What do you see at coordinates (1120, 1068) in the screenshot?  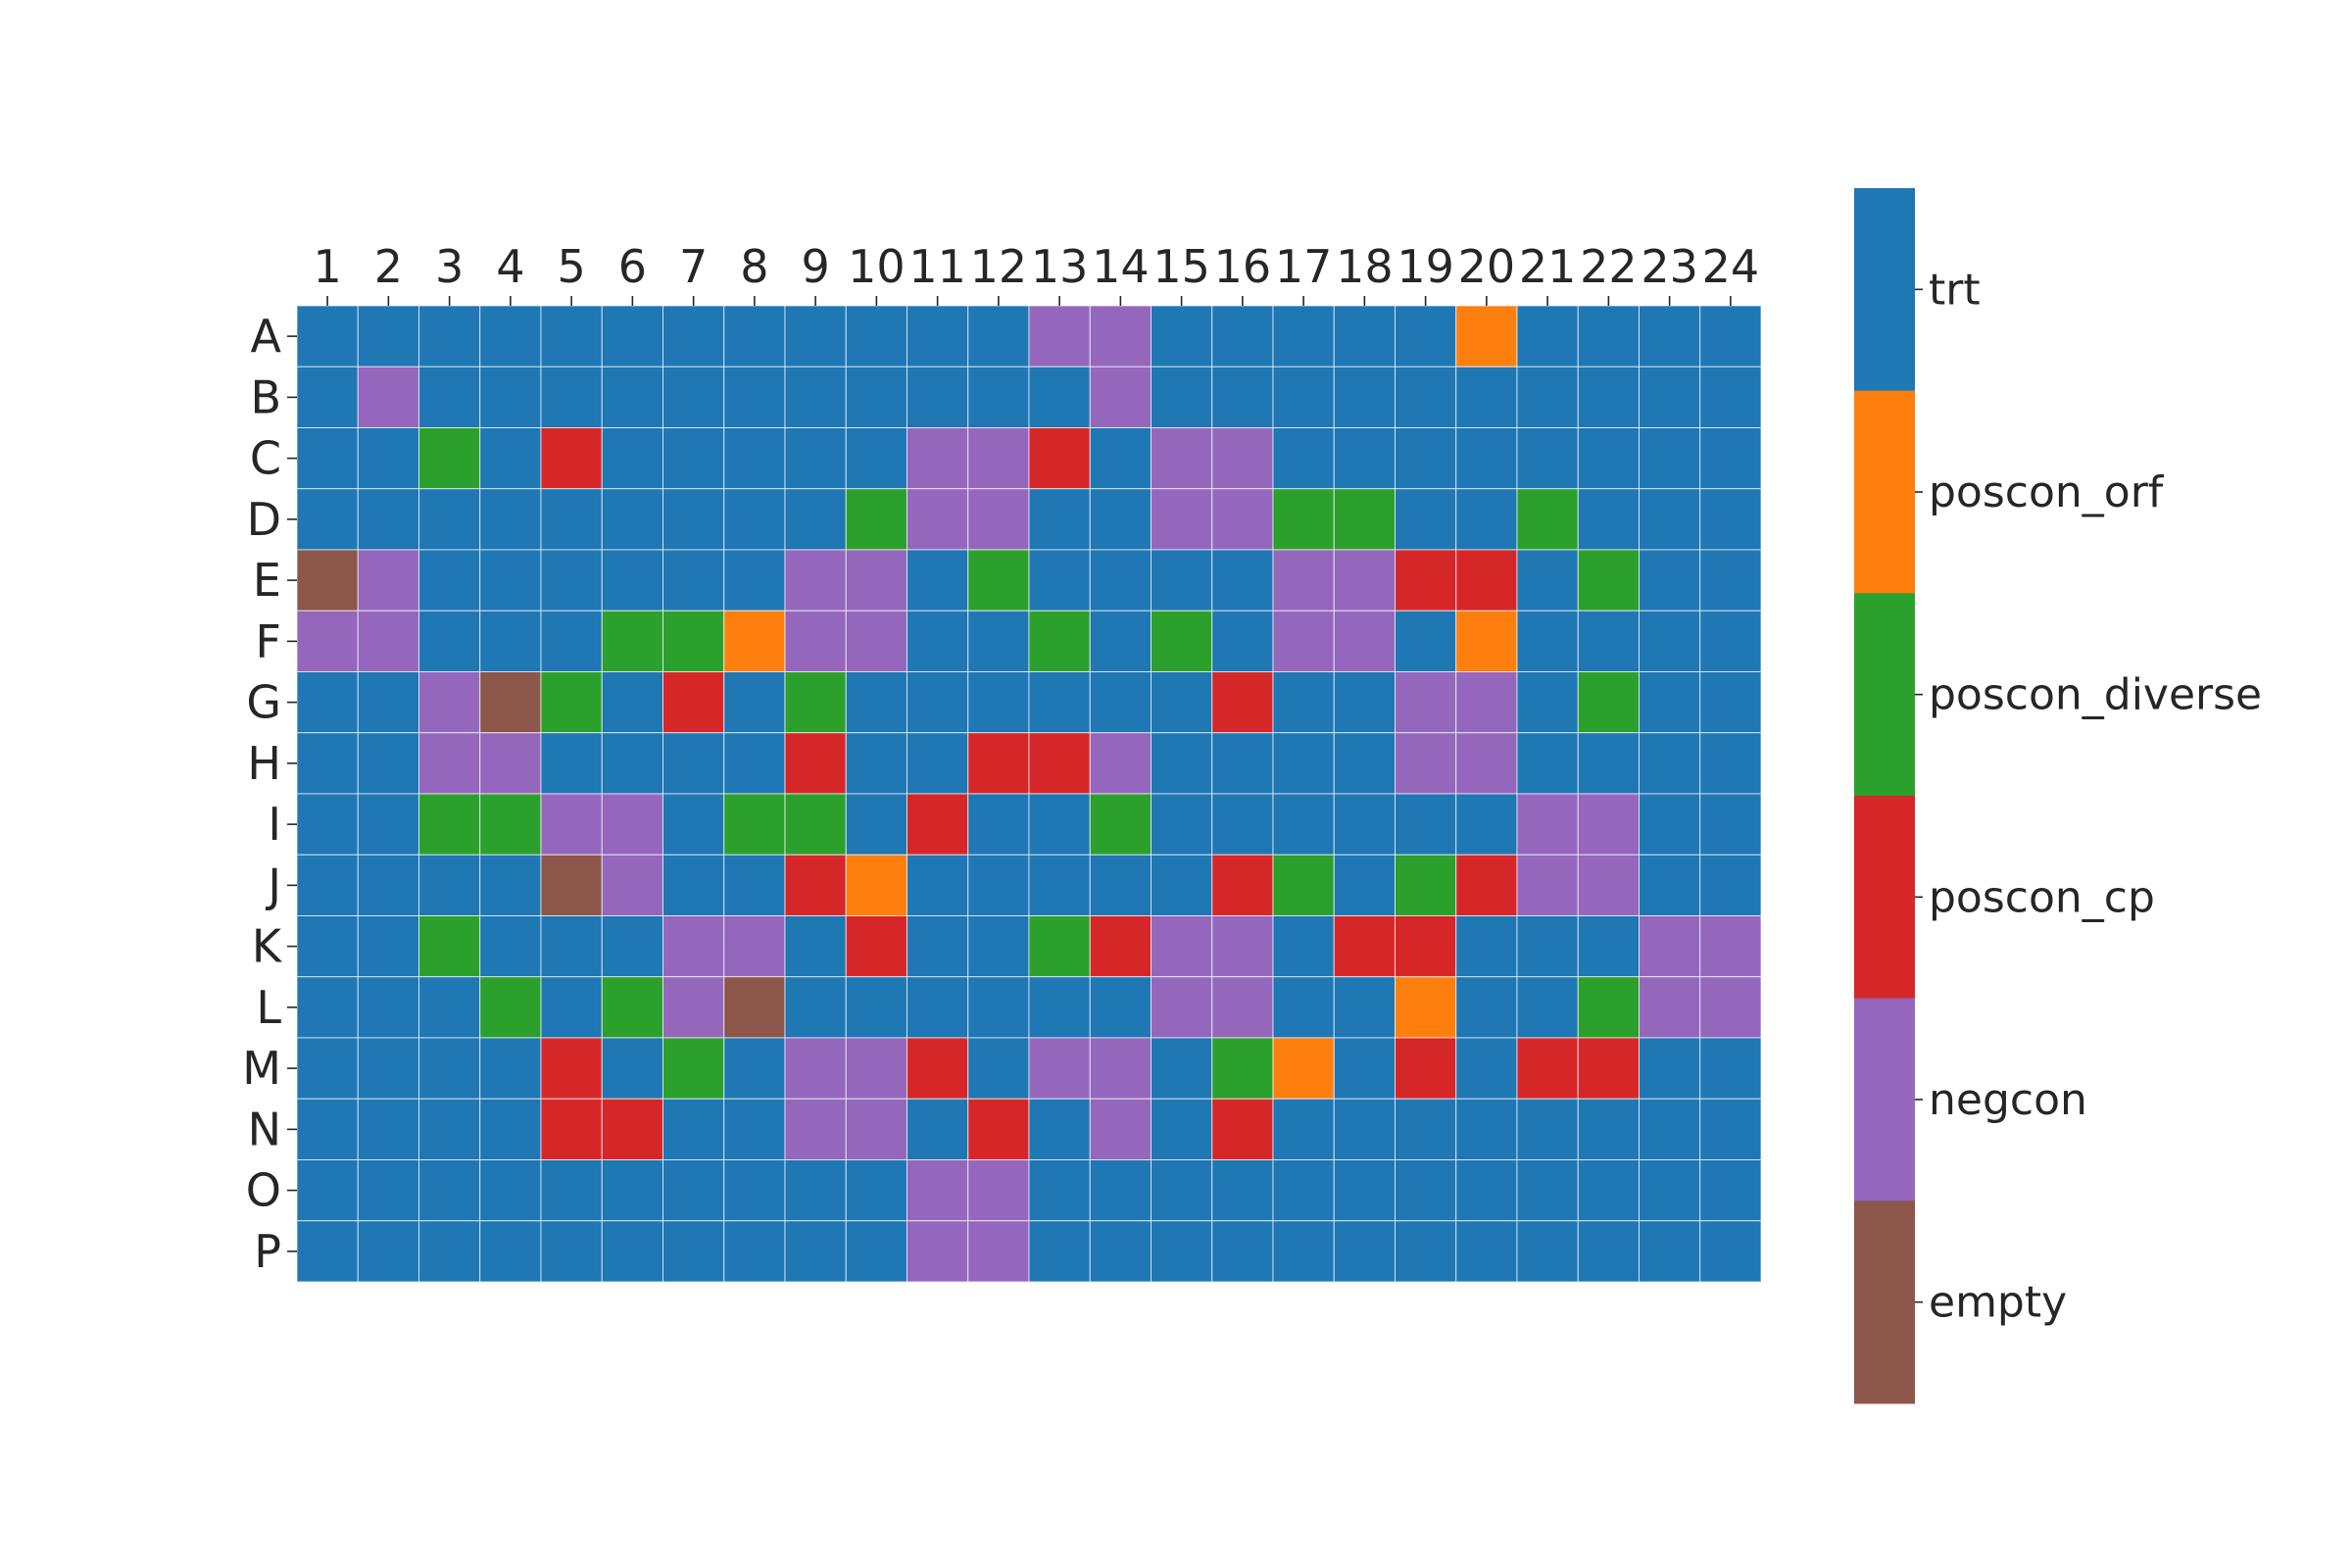 I see `heatmap-cell-M14` at bounding box center [1120, 1068].